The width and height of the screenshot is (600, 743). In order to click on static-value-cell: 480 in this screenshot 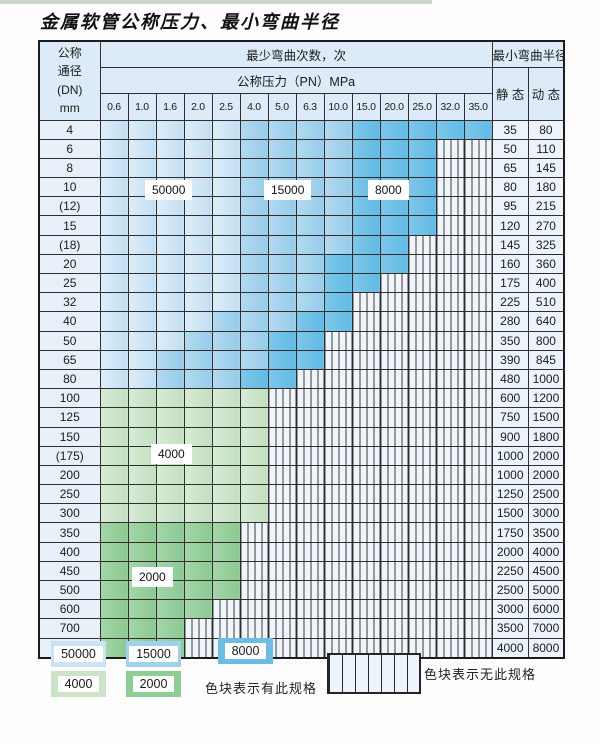, I will do `click(510, 379)`.